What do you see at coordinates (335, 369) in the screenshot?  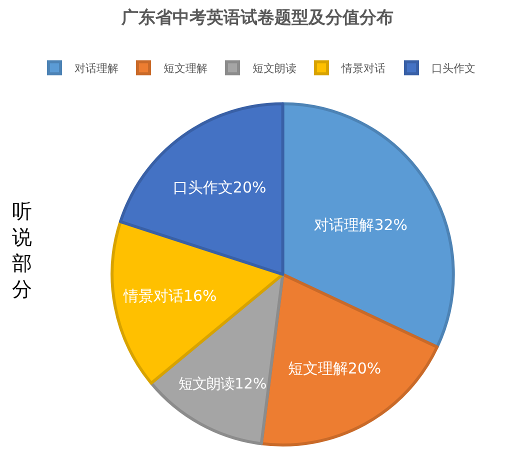 I see `data-label: 短文理解20%` at bounding box center [335, 369].